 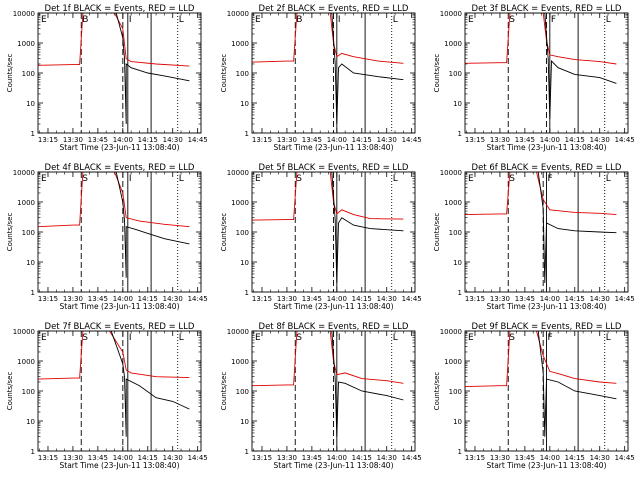 I want to click on chart-title: Det 8f BLACK = Events, RED = LLD, so click(x=334, y=327).